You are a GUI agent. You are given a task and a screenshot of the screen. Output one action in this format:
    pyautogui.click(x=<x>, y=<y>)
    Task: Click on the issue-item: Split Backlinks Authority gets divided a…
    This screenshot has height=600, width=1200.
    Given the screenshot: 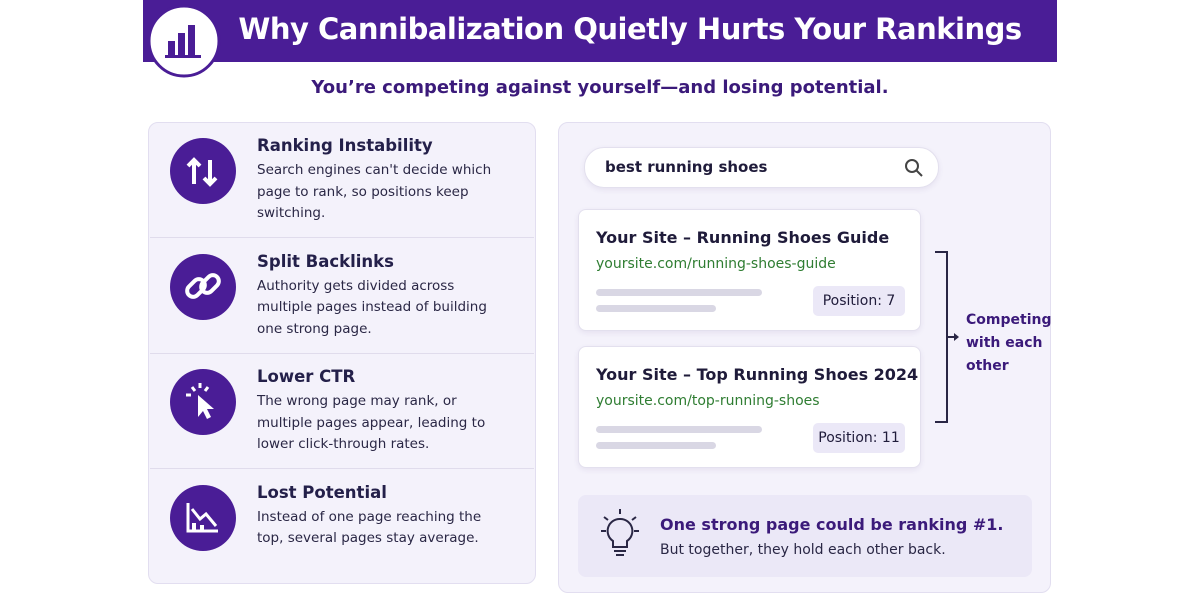 What is the action you would take?
    pyautogui.click(x=342, y=297)
    